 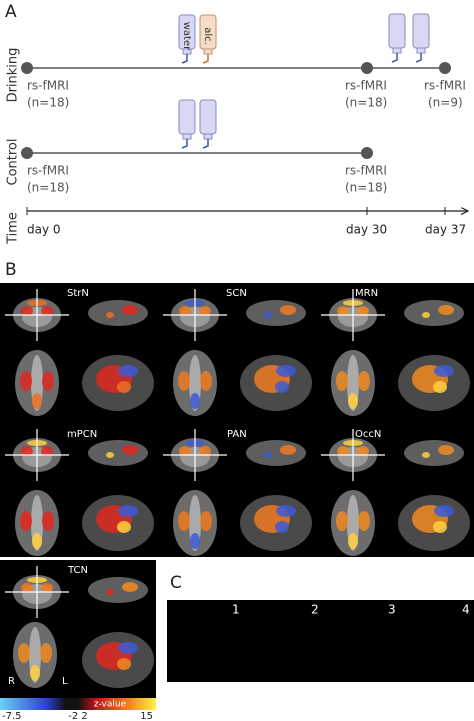 What do you see at coordinates (186, 36) in the screenshot?
I see `bottle-label: water` at bounding box center [186, 36].